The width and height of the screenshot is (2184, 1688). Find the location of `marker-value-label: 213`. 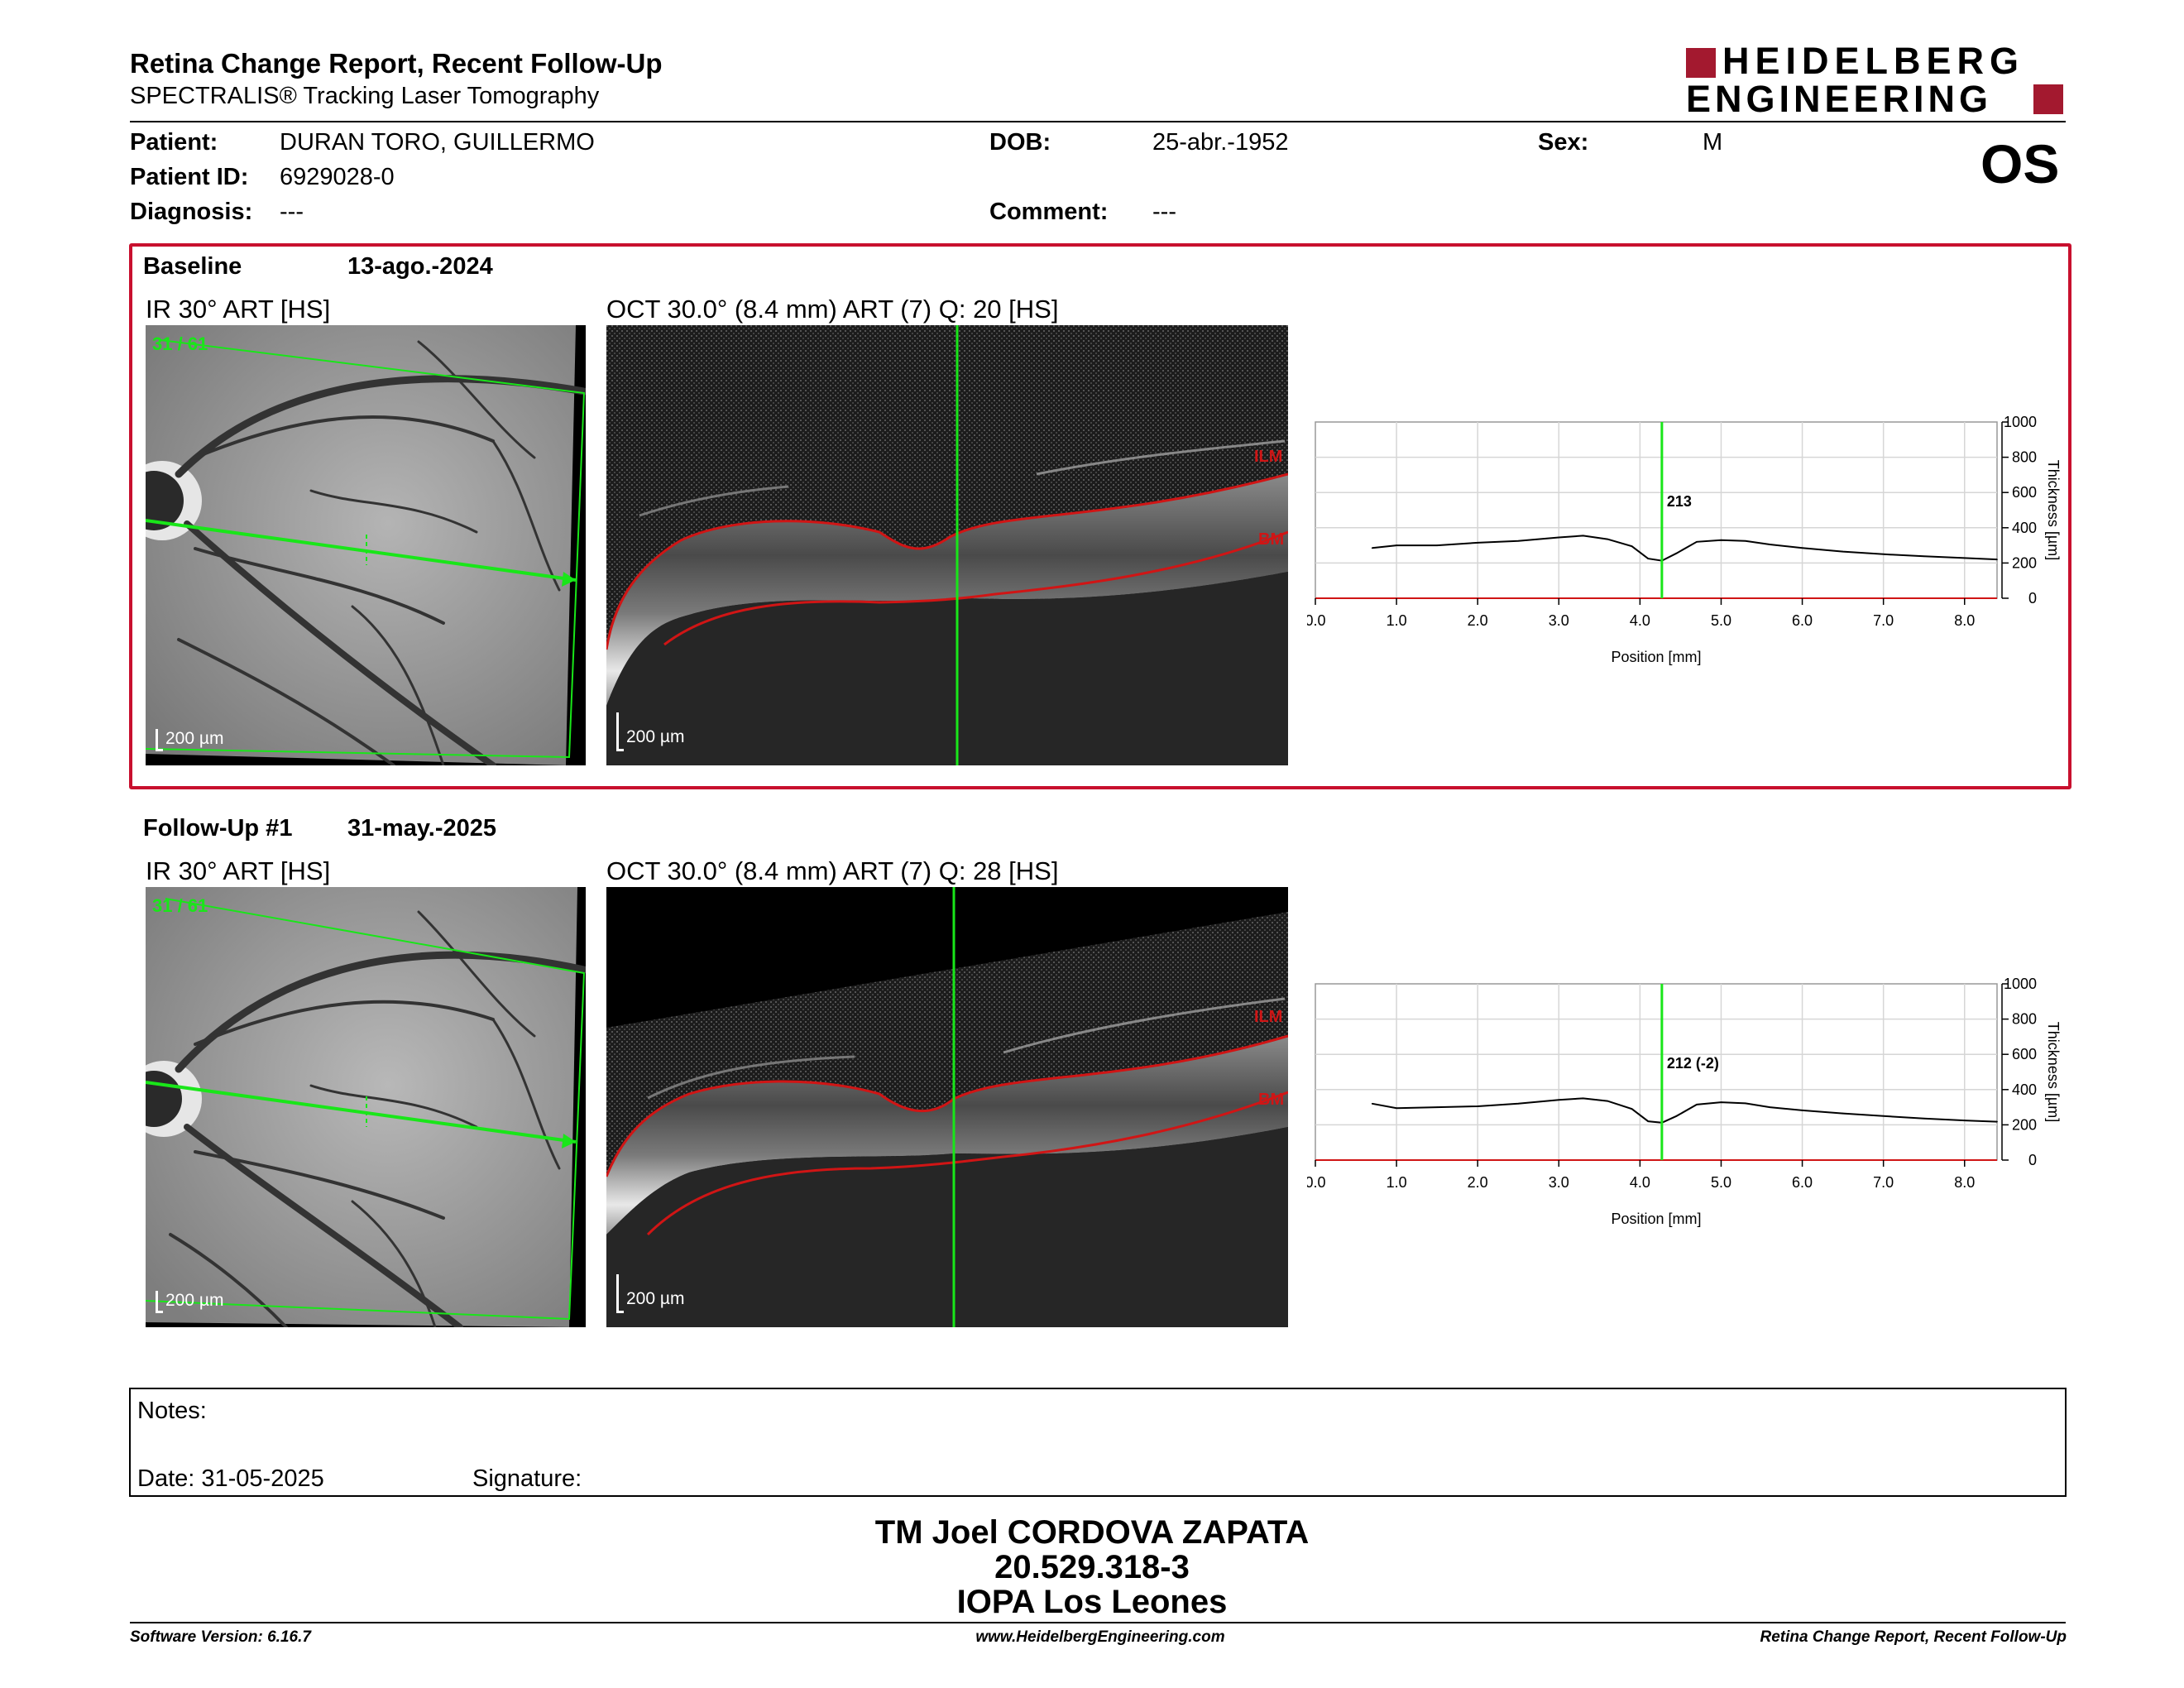

marker-value-label: 213 is located at coordinates (1679, 501).